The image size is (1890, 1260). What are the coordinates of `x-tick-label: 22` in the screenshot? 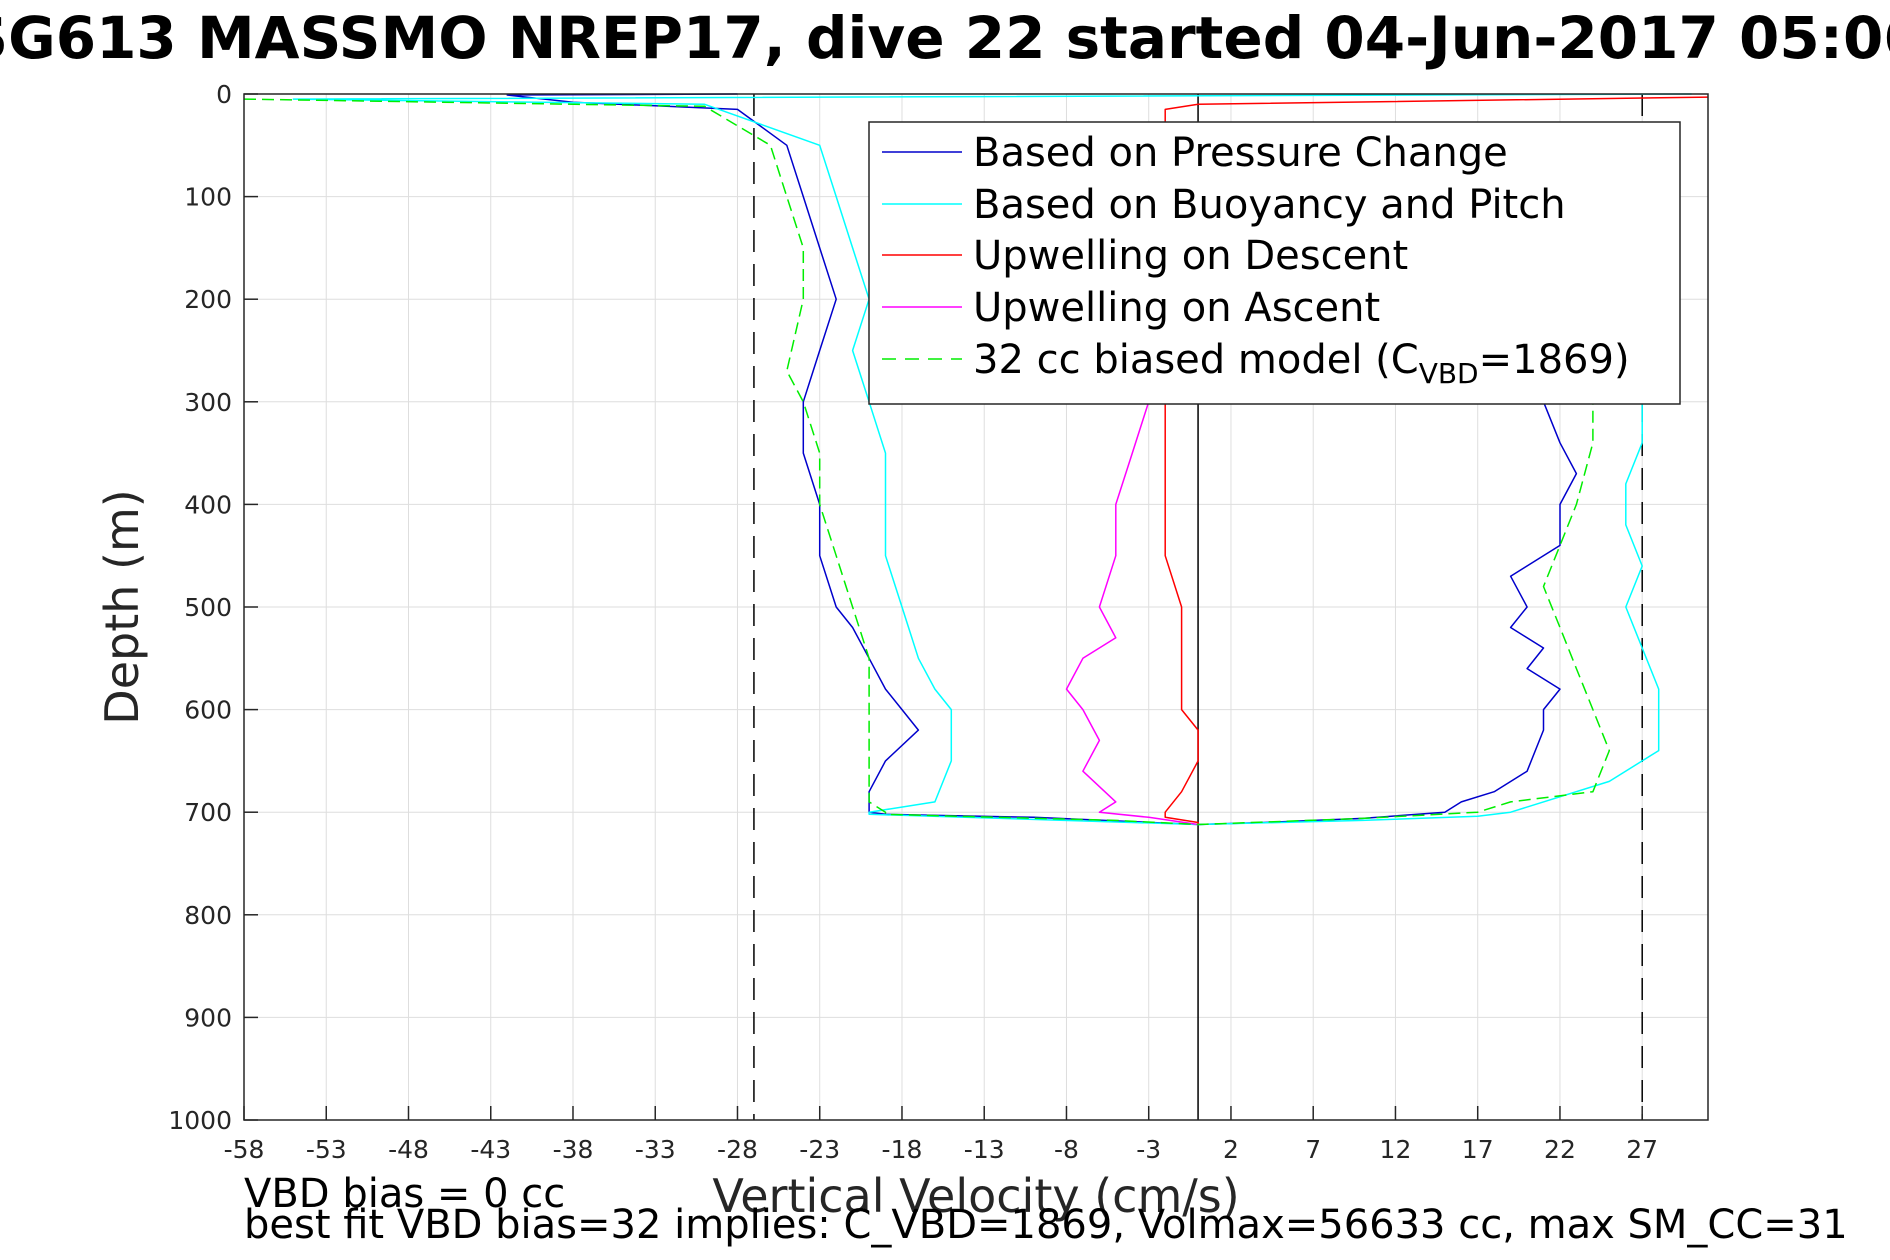 It's located at (1560, 1149).